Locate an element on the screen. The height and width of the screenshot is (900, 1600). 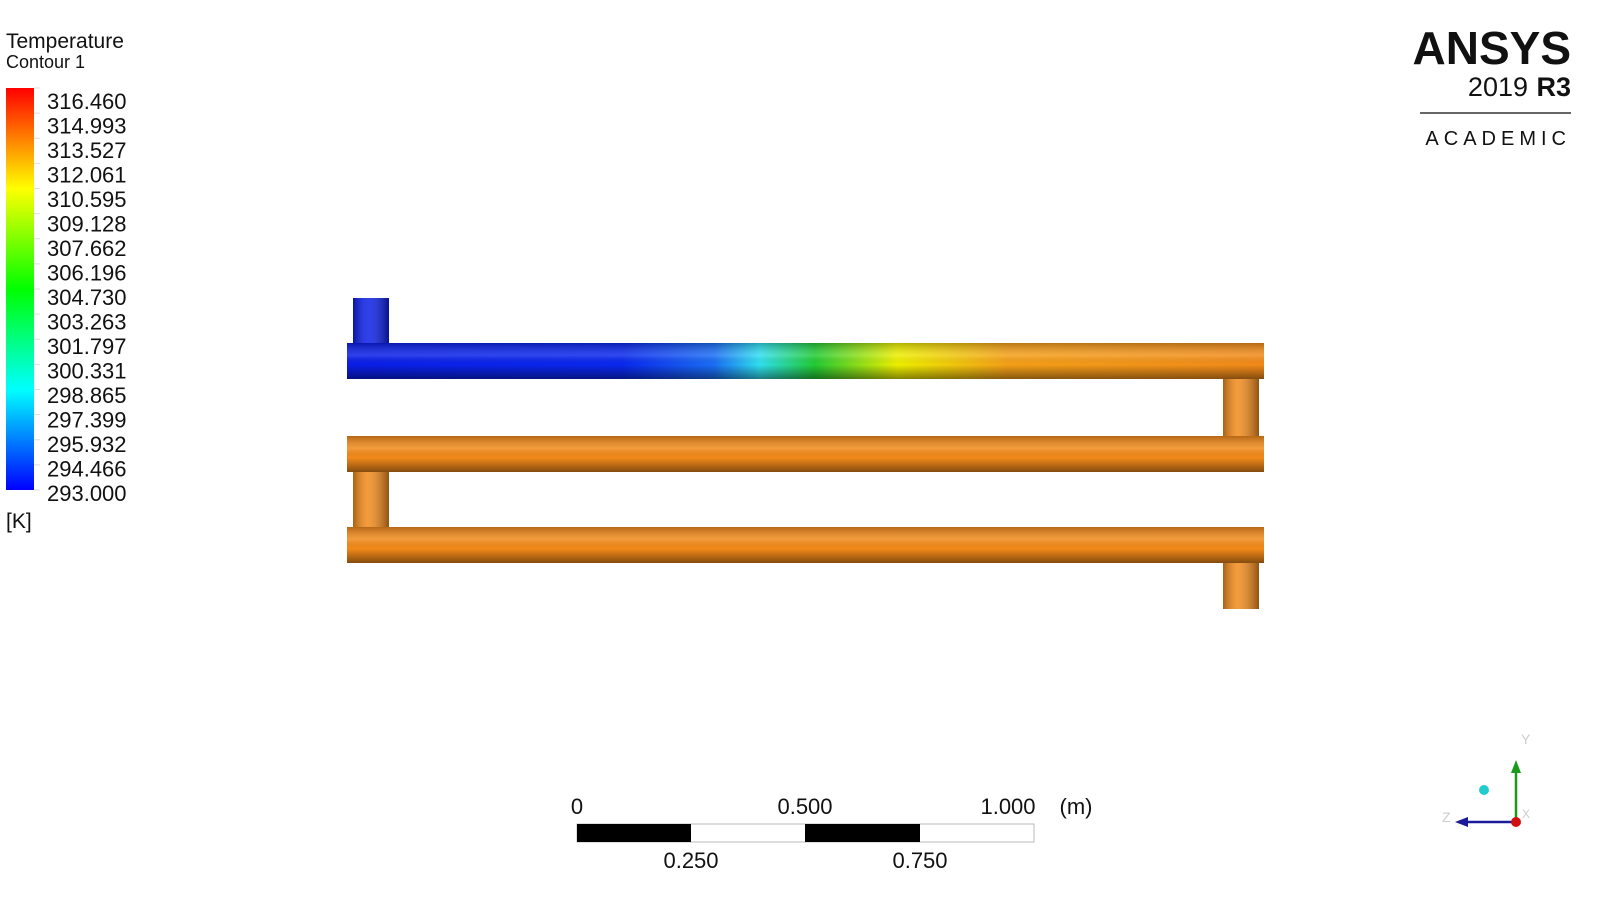
triad-label: Y is located at coordinates (1526, 739).